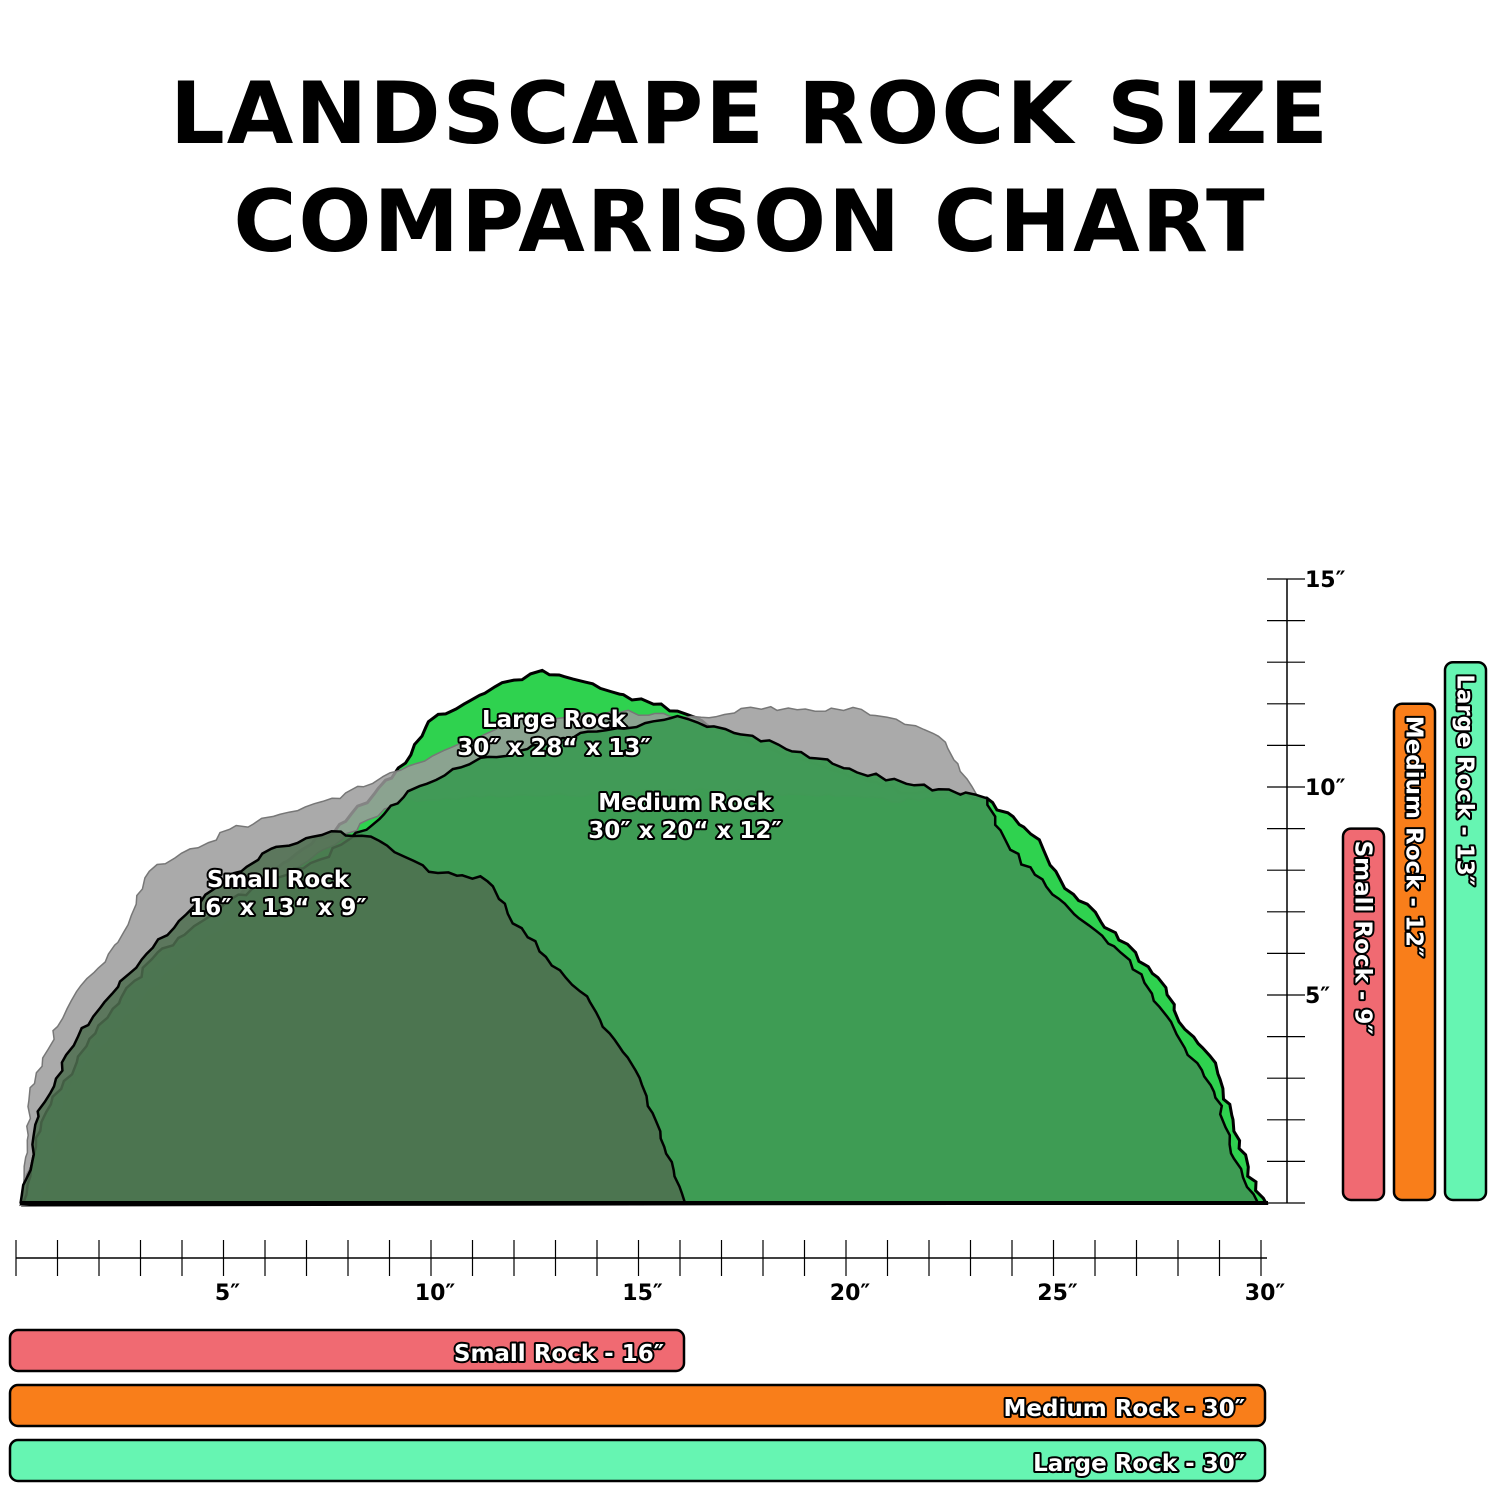  I want to click on small-rock-dims-label: 16″ x 13“ x 9″, so click(277, 908).